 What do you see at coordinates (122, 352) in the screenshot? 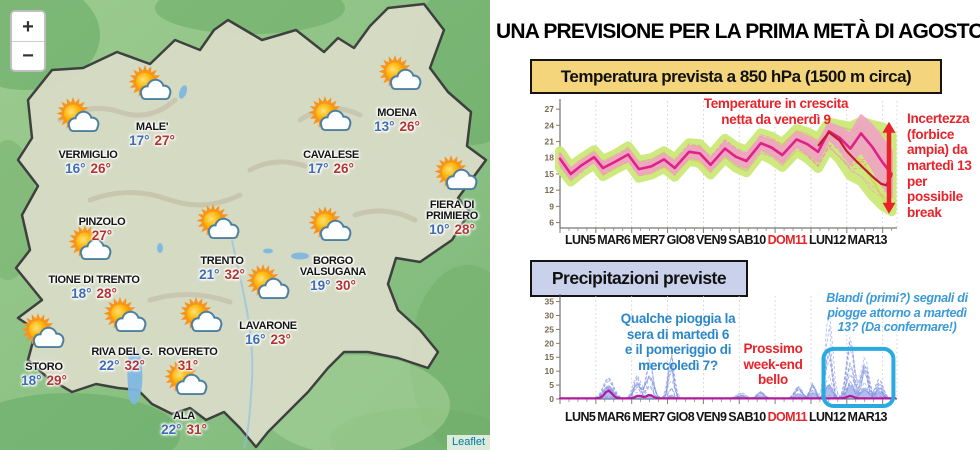
I see `town-name: RIVA DEL G.` at bounding box center [122, 352].